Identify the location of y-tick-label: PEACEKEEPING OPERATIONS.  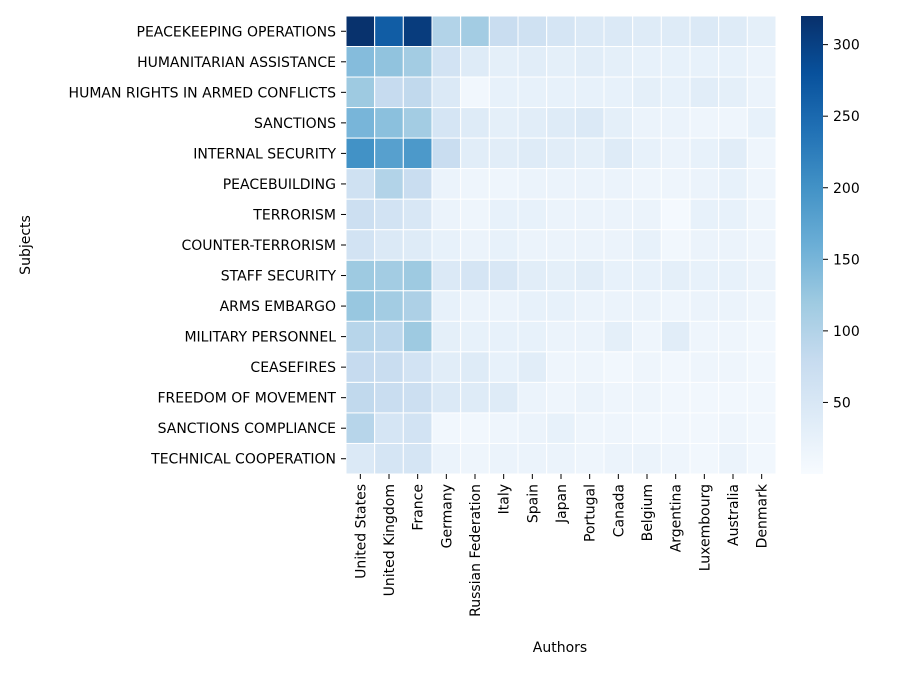
(237, 32).